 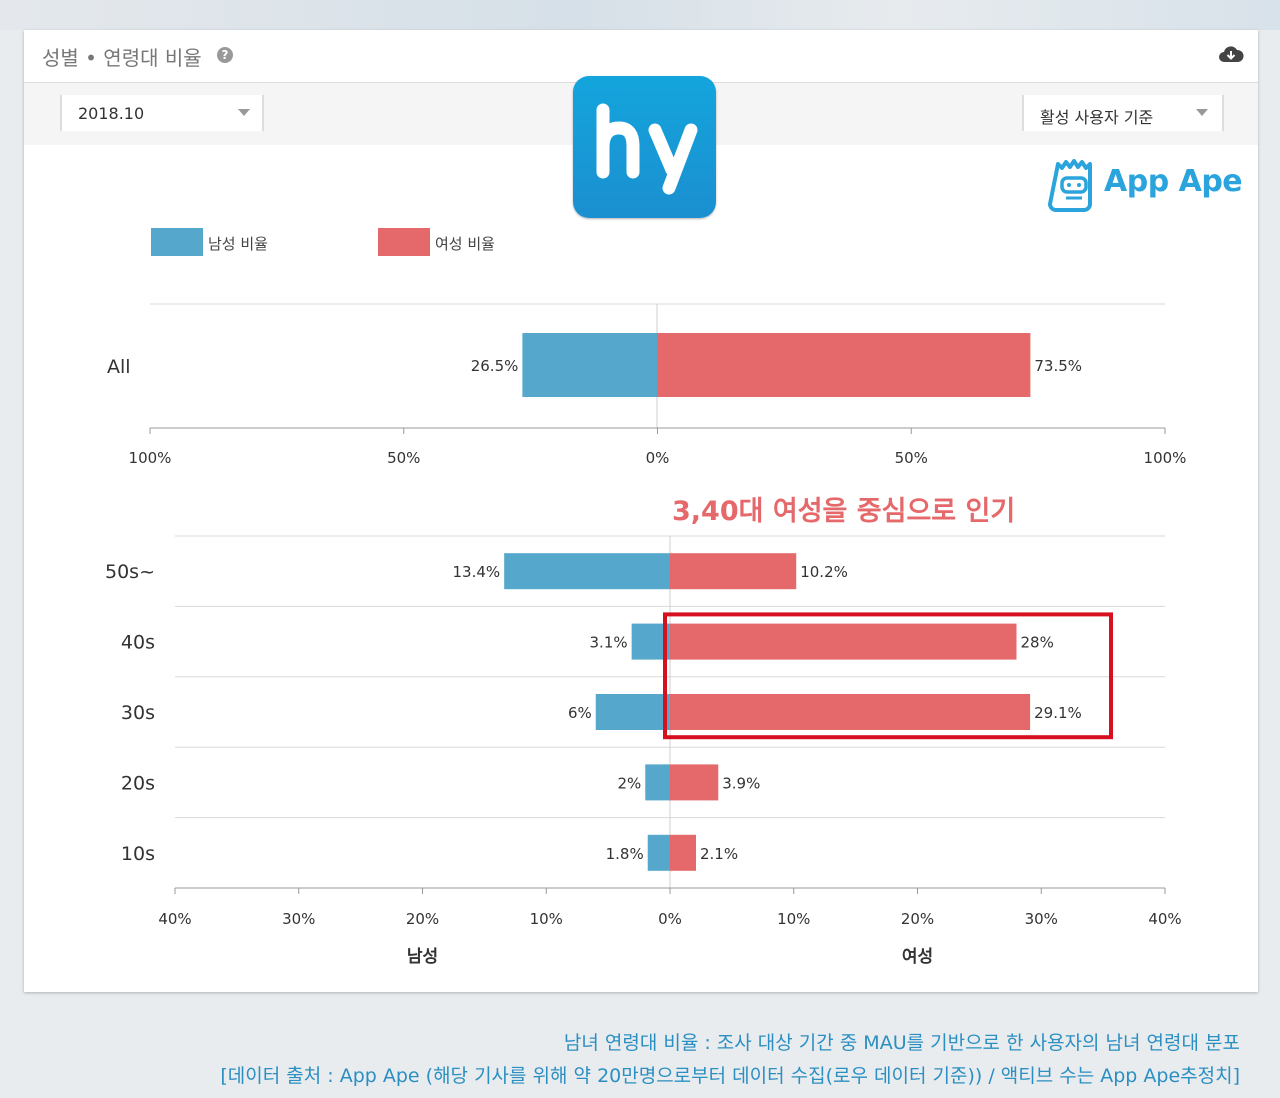 What do you see at coordinates (850, 712) in the screenshot?
I see `bar-female-30s` at bounding box center [850, 712].